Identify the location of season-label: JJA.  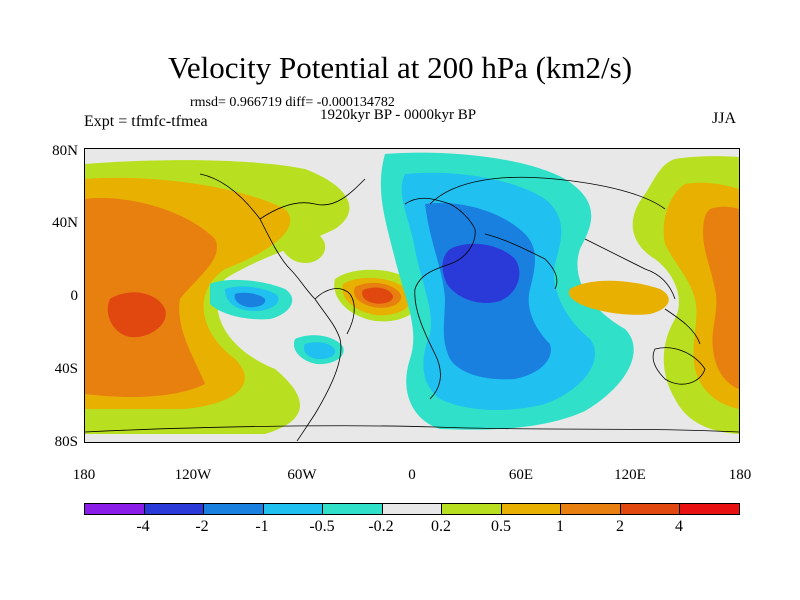
(724, 118).